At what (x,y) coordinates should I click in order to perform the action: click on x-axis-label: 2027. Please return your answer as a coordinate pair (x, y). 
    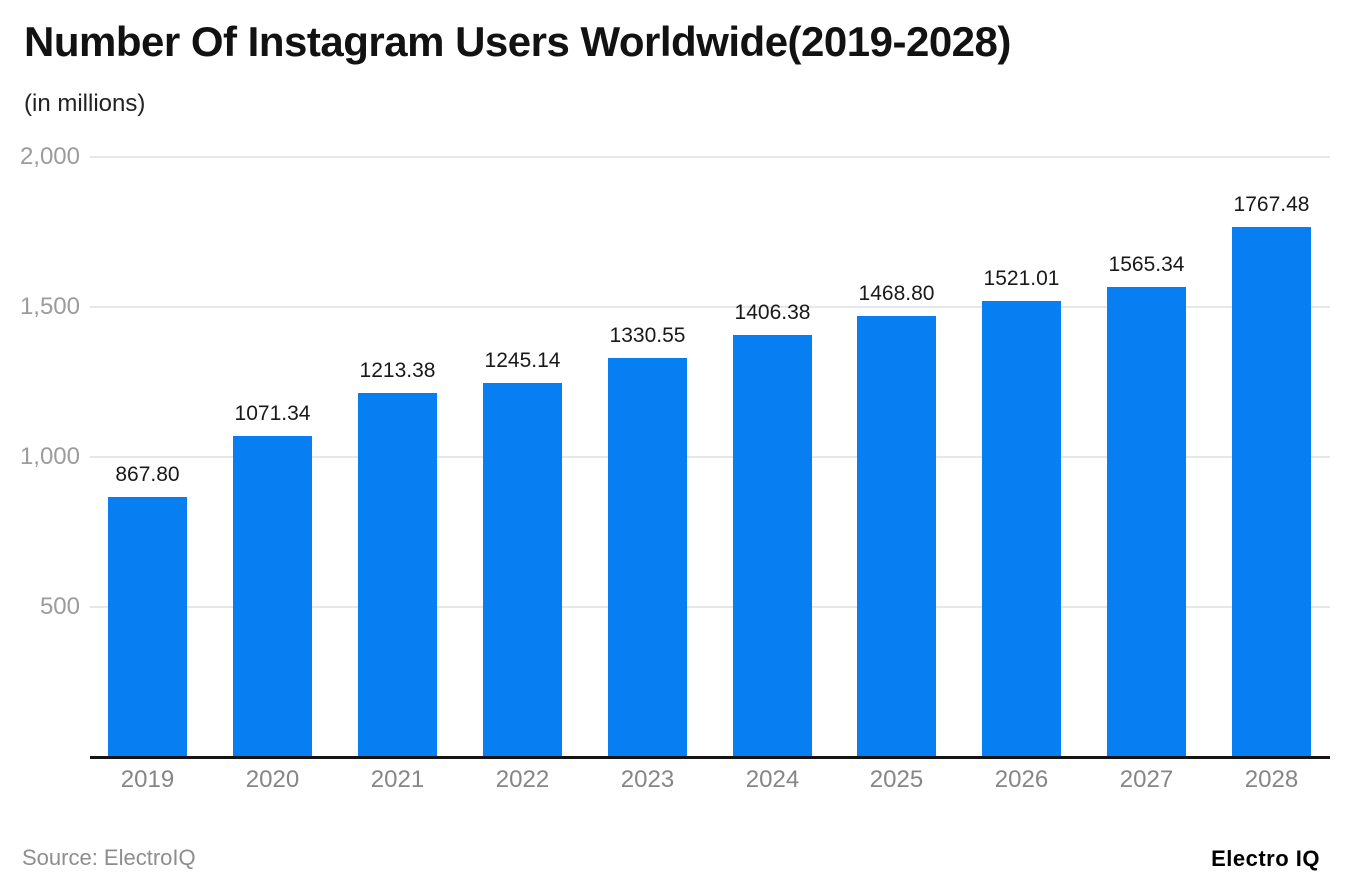
    Looking at the image, I should click on (1146, 779).